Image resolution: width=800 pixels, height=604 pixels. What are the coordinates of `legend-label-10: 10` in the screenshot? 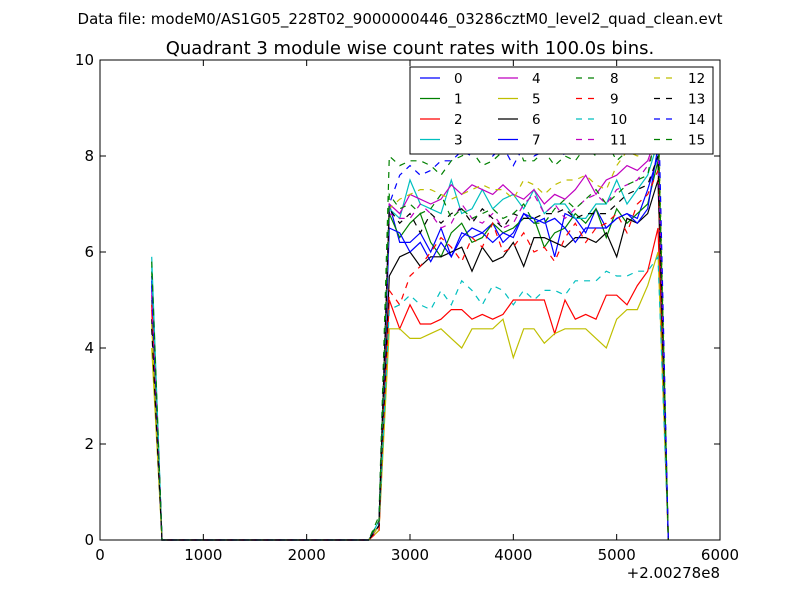 It's located at (618, 120).